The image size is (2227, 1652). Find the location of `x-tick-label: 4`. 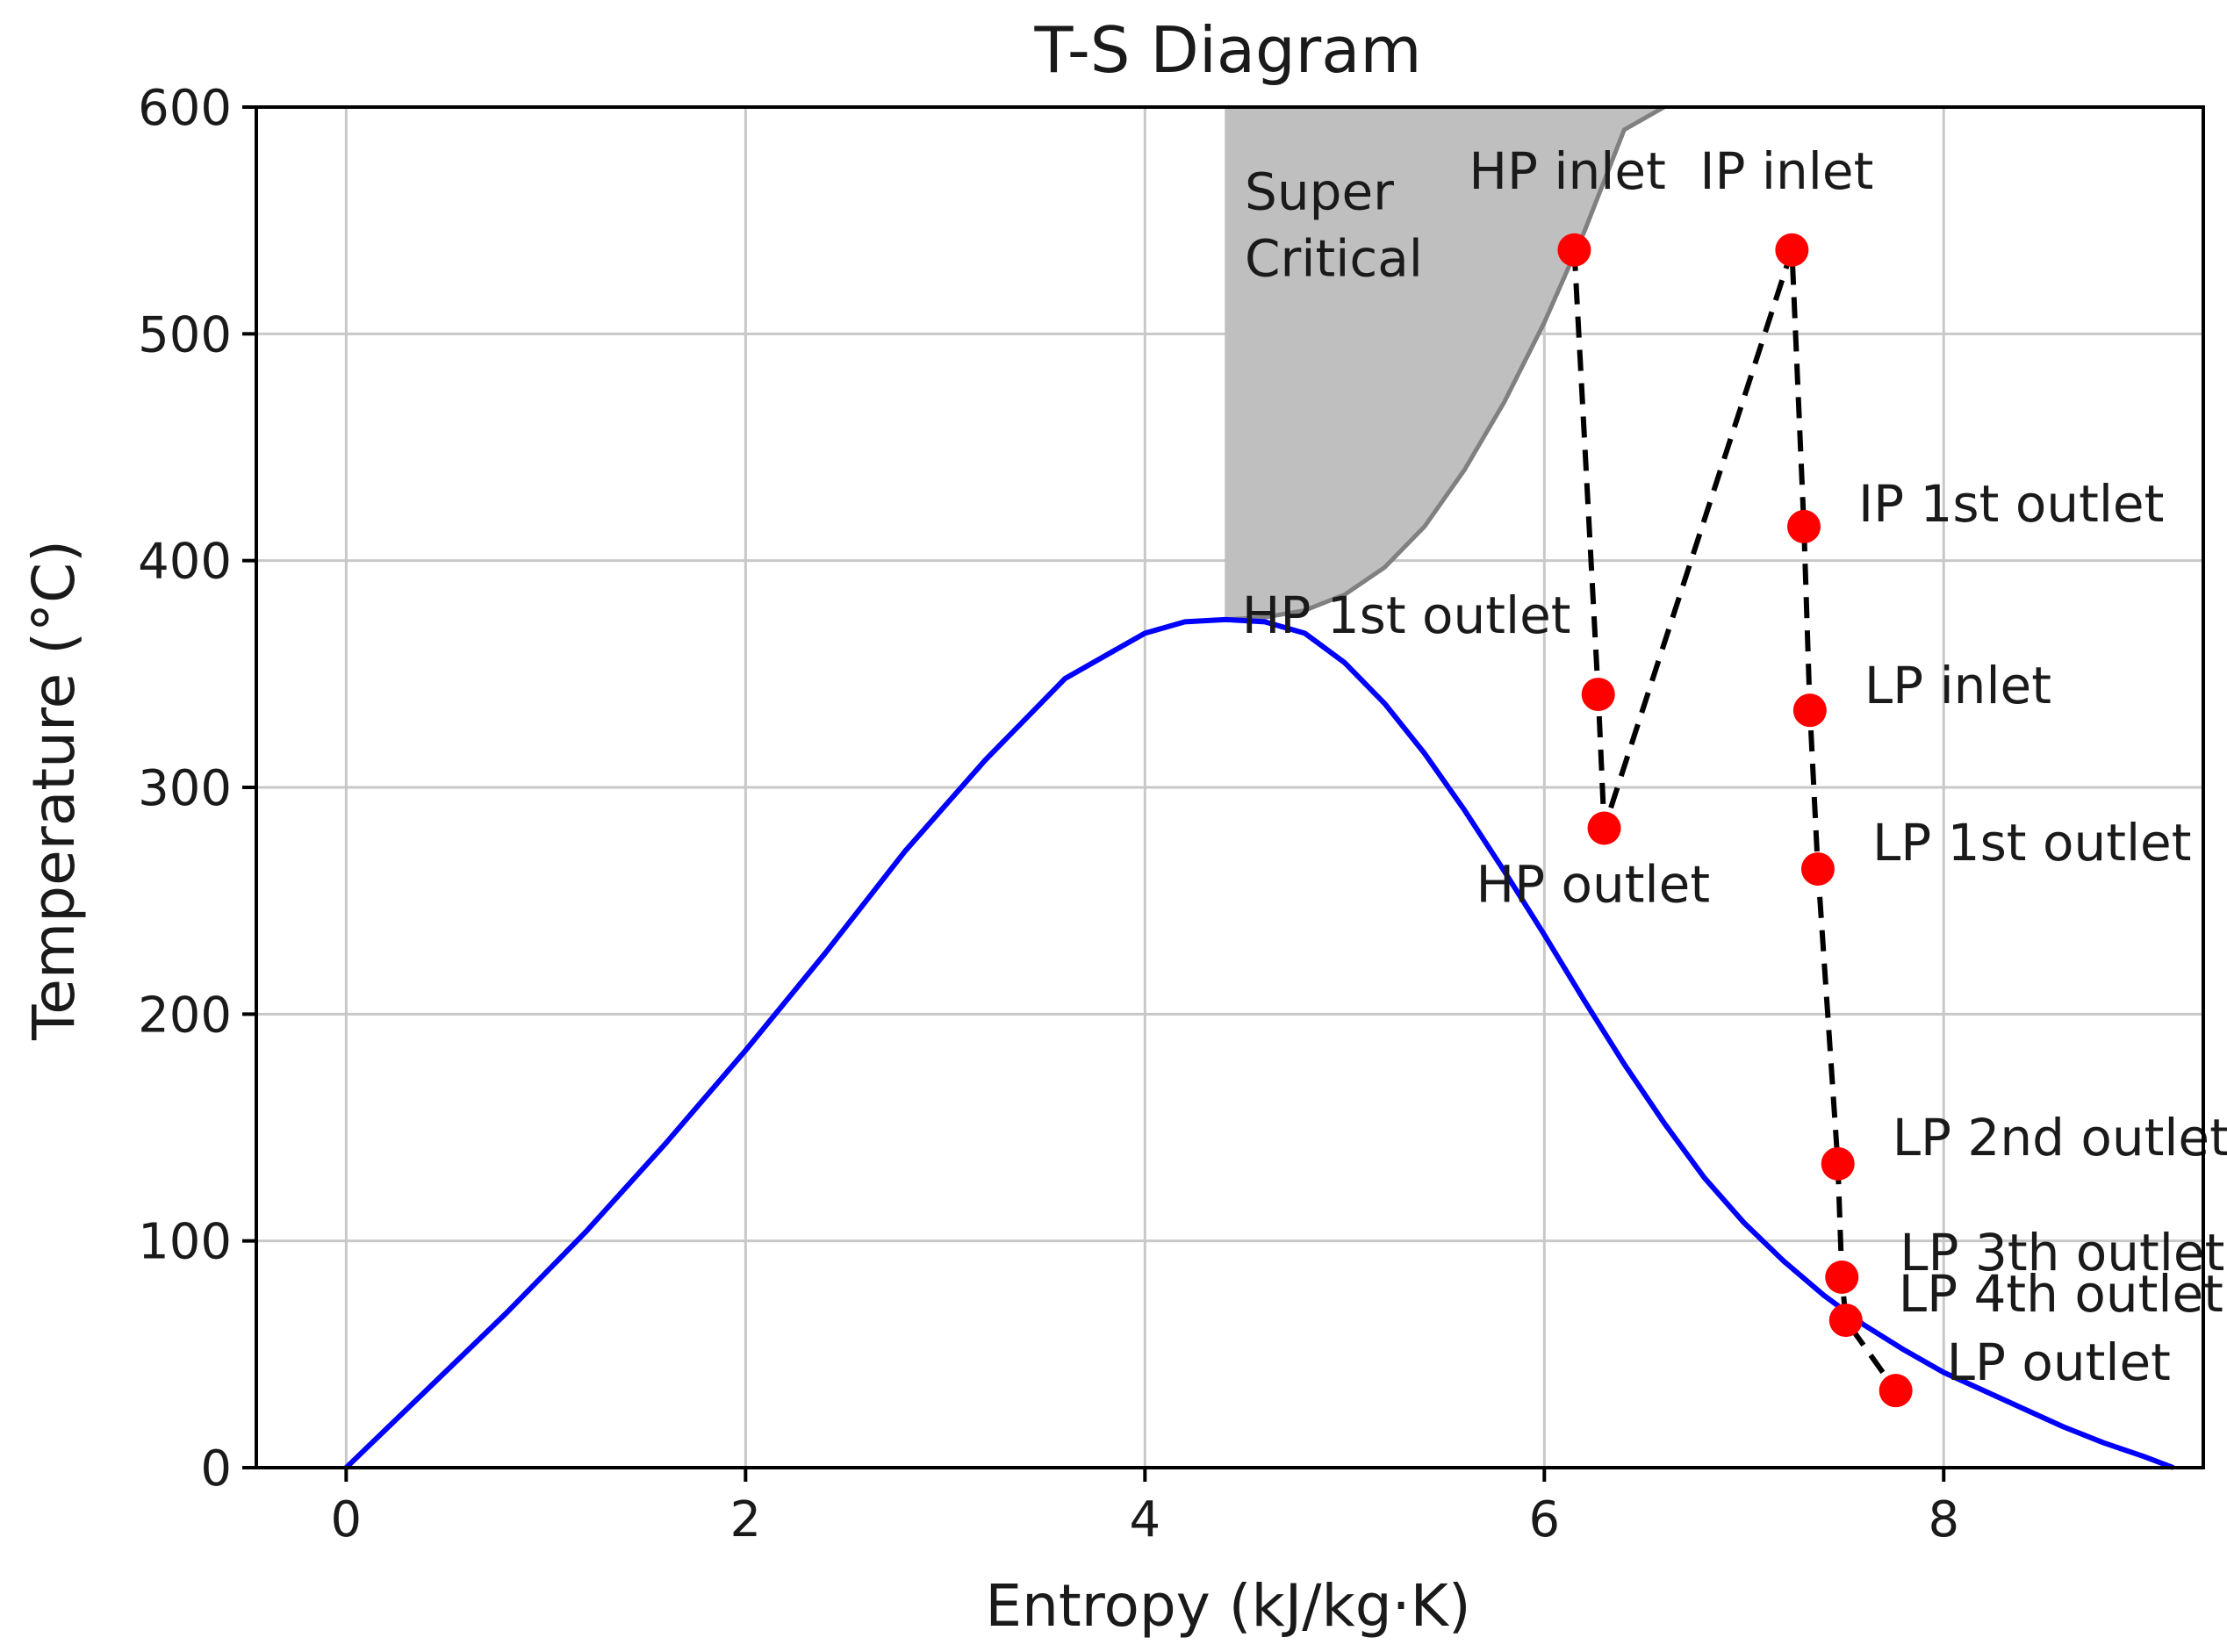

x-tick-label: 4 is located at coordinates (1144, 1520).